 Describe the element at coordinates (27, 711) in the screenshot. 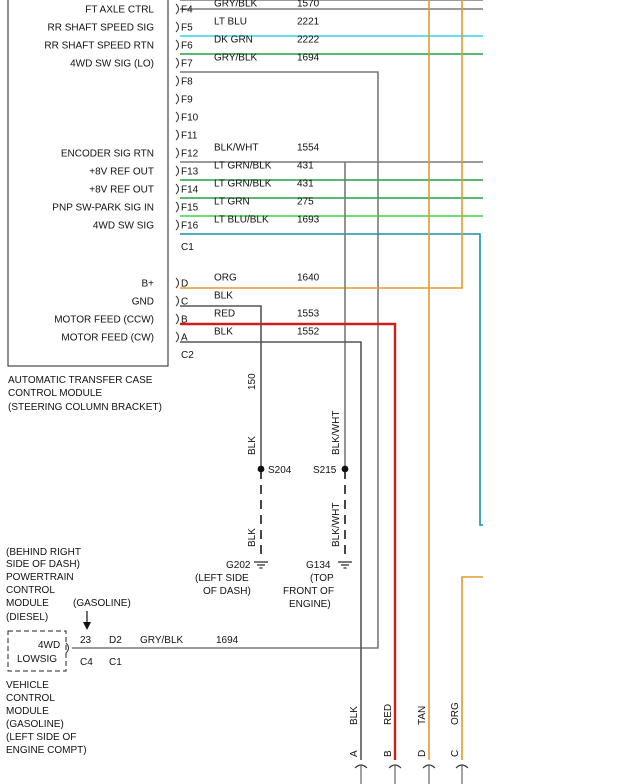

I see `vcm-caption-3: MODULE` at that location.